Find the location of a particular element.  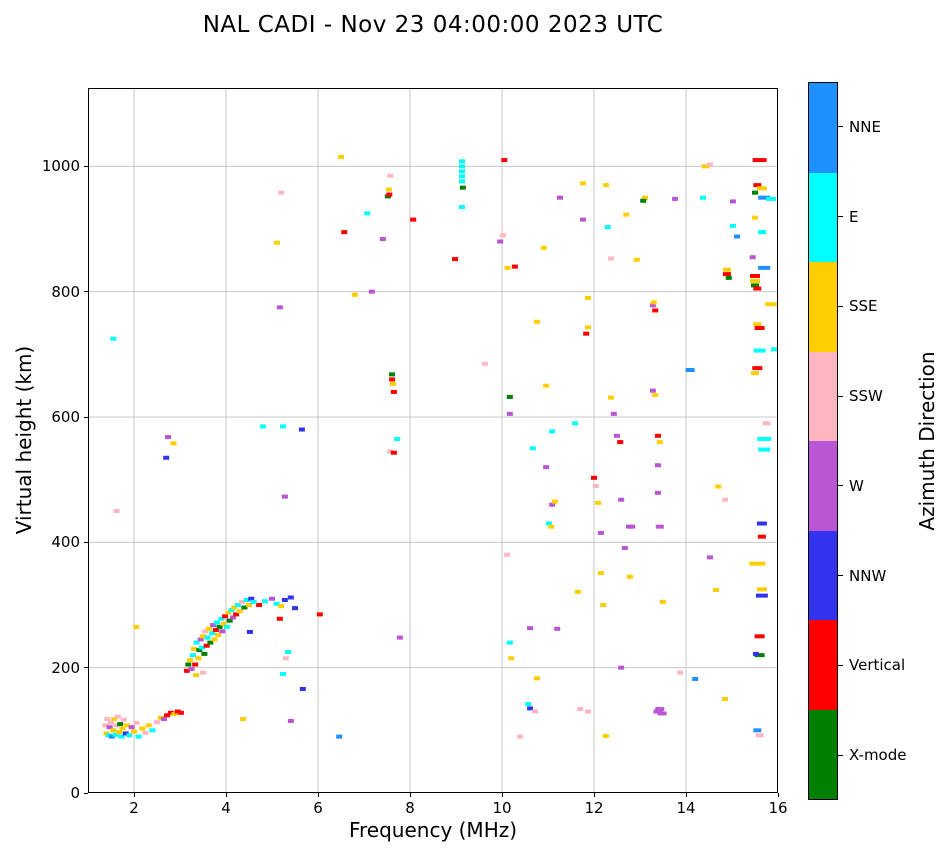

x-tick-label: 4 is located at coordinates (226, 808).